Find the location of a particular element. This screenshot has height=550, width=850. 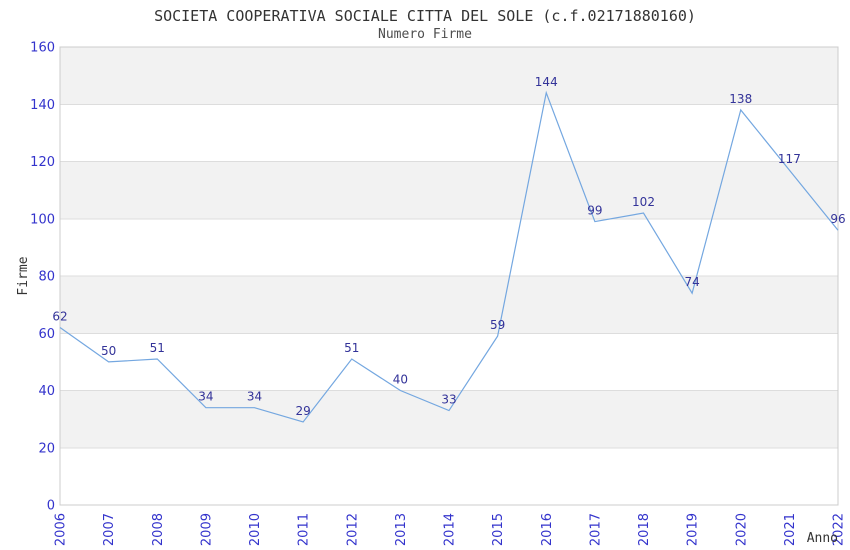

data-label: 50 is located at coordinates (108, 351).